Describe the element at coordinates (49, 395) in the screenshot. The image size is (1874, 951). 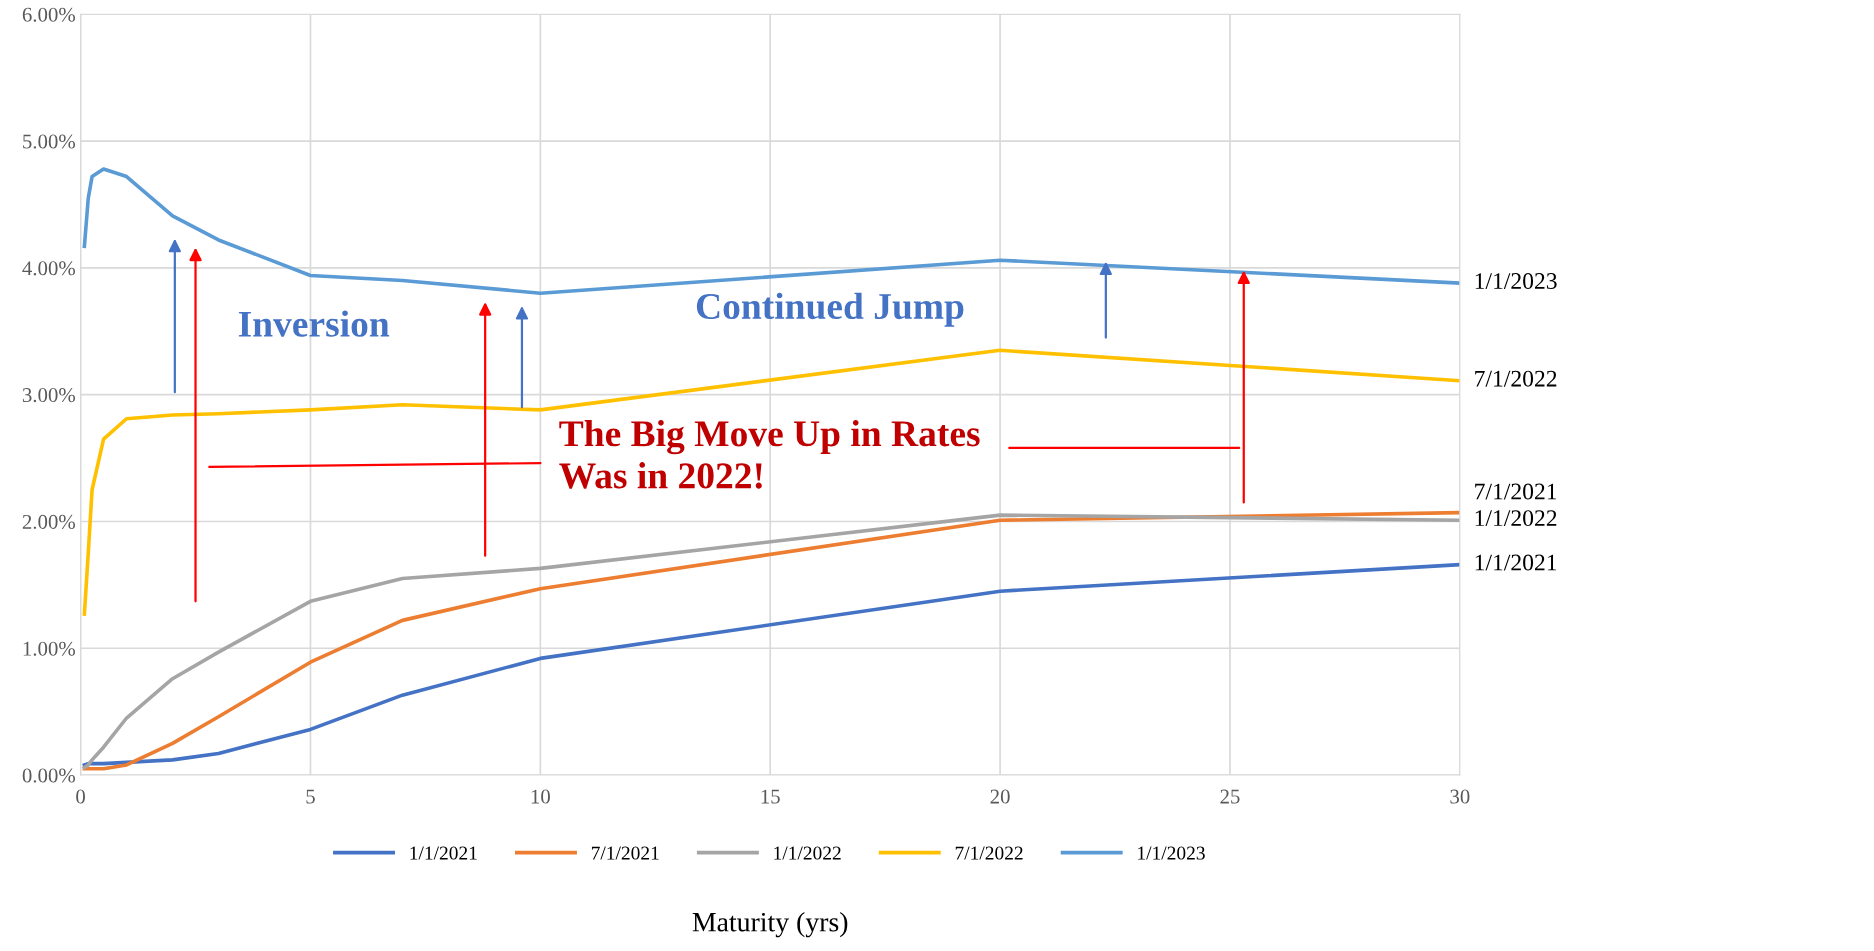
I see `y-tick-label: 3.00%` at that location.